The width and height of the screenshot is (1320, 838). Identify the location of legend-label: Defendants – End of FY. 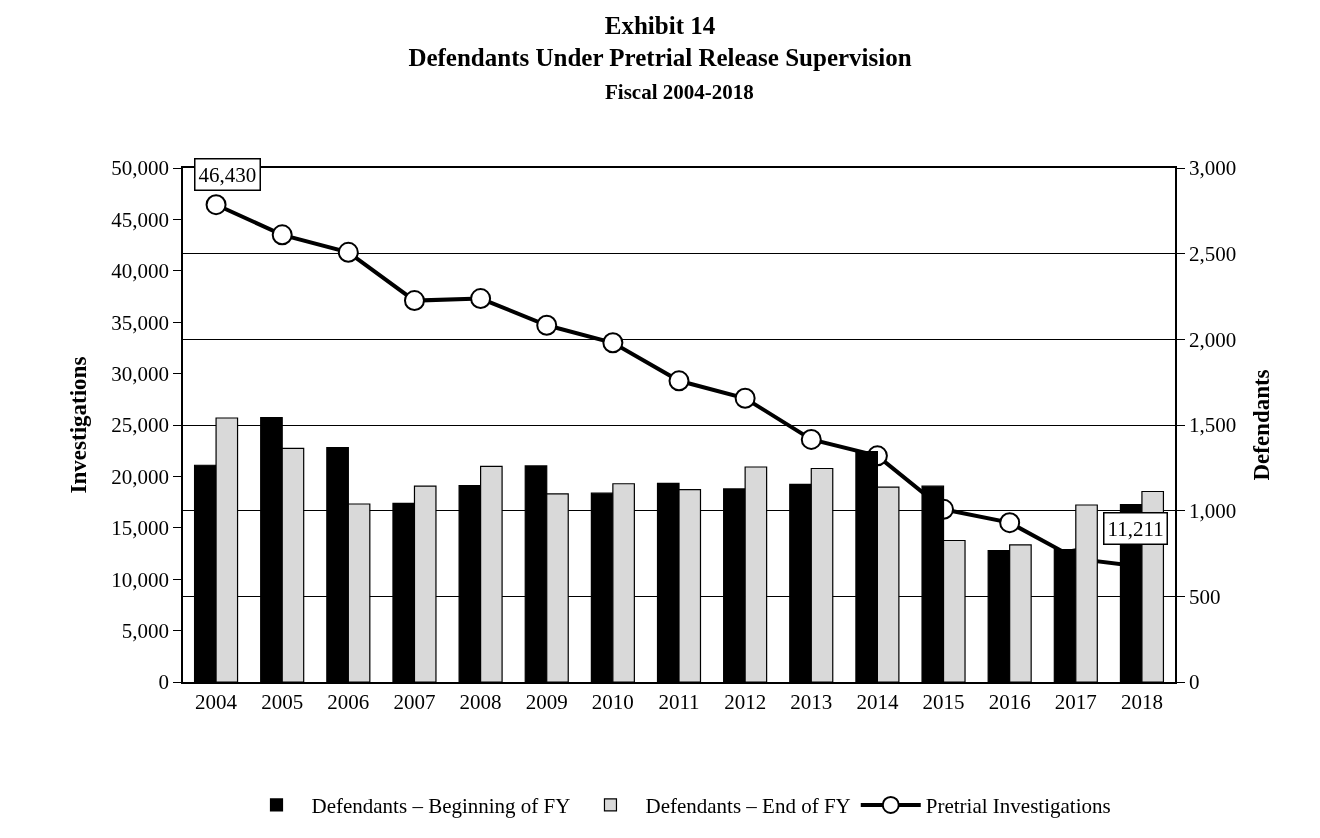
(748, 806).